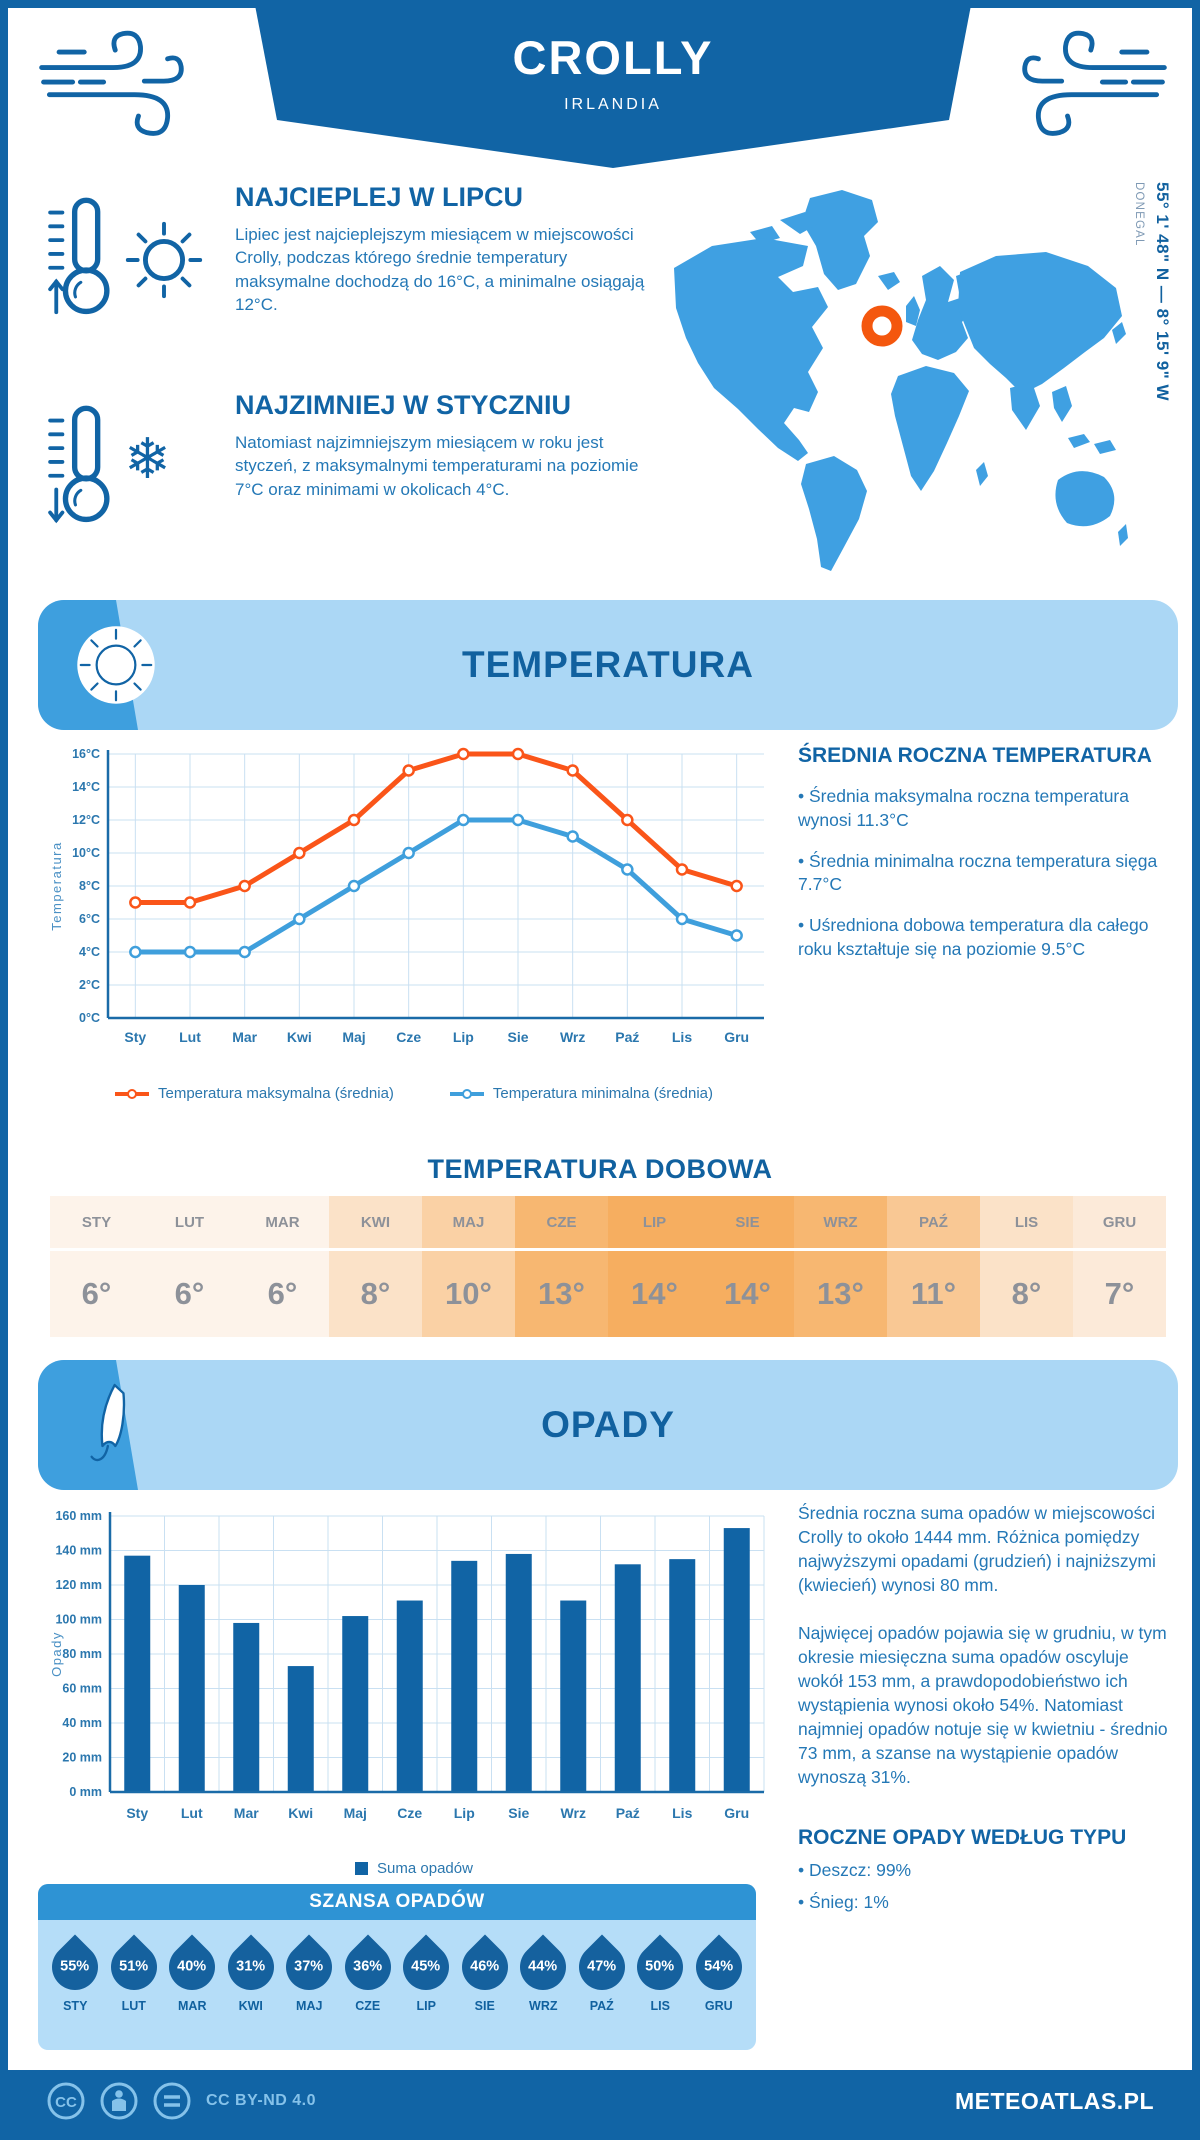 This screenshot has width=1200, height=2140. What do you see at coordinates (572, 1037) in the screenshot?
I see `svg-text: Wrz` at bounding box center [572, 1037].